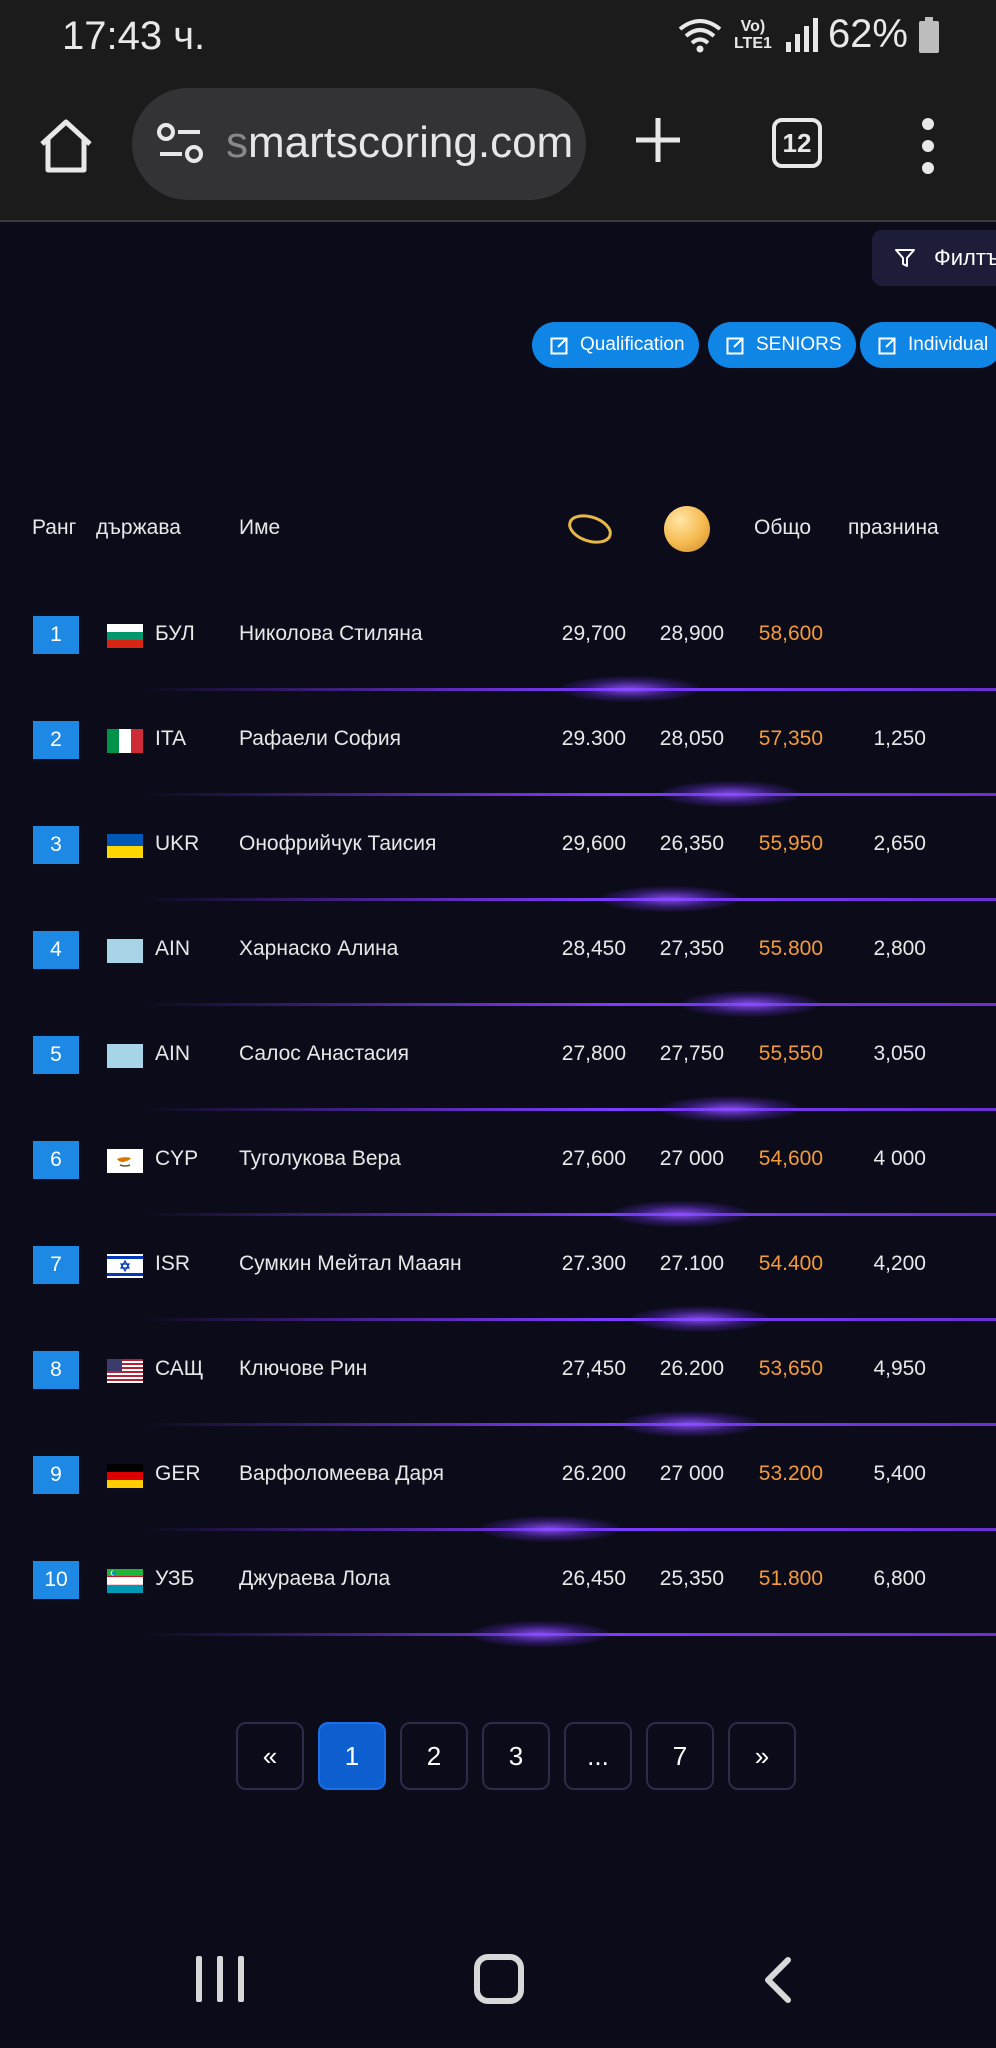 The height and width of the screenshot is (2048, 996). I want to click on rank-badge: 4, so click(56, 950).